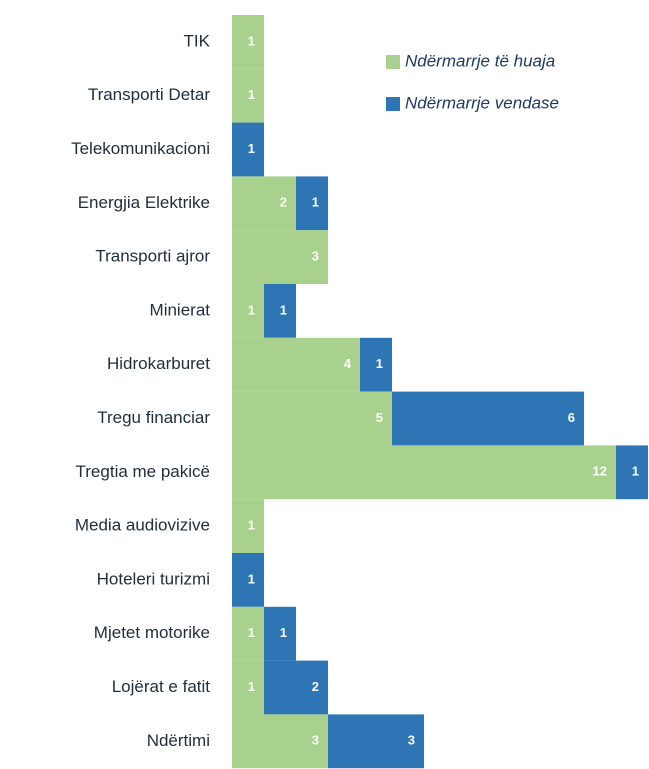  What do you see at coordinates (178, 740) in the screenshot?
I see `category-label: Ndërtimi` at bounding box center [178, 740].